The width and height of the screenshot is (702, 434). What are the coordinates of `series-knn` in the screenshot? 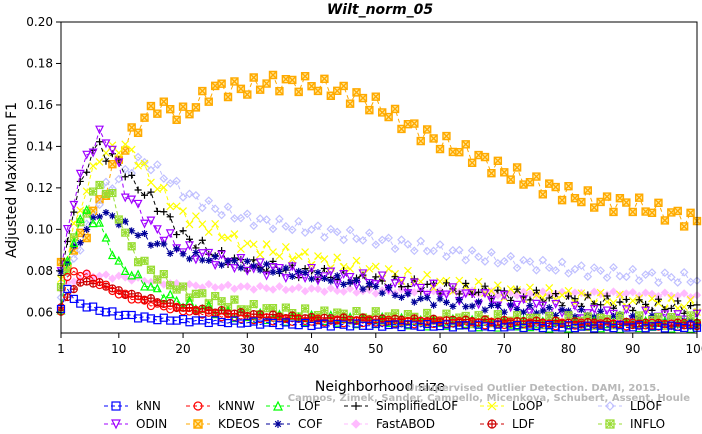 It's located at (379, 308).